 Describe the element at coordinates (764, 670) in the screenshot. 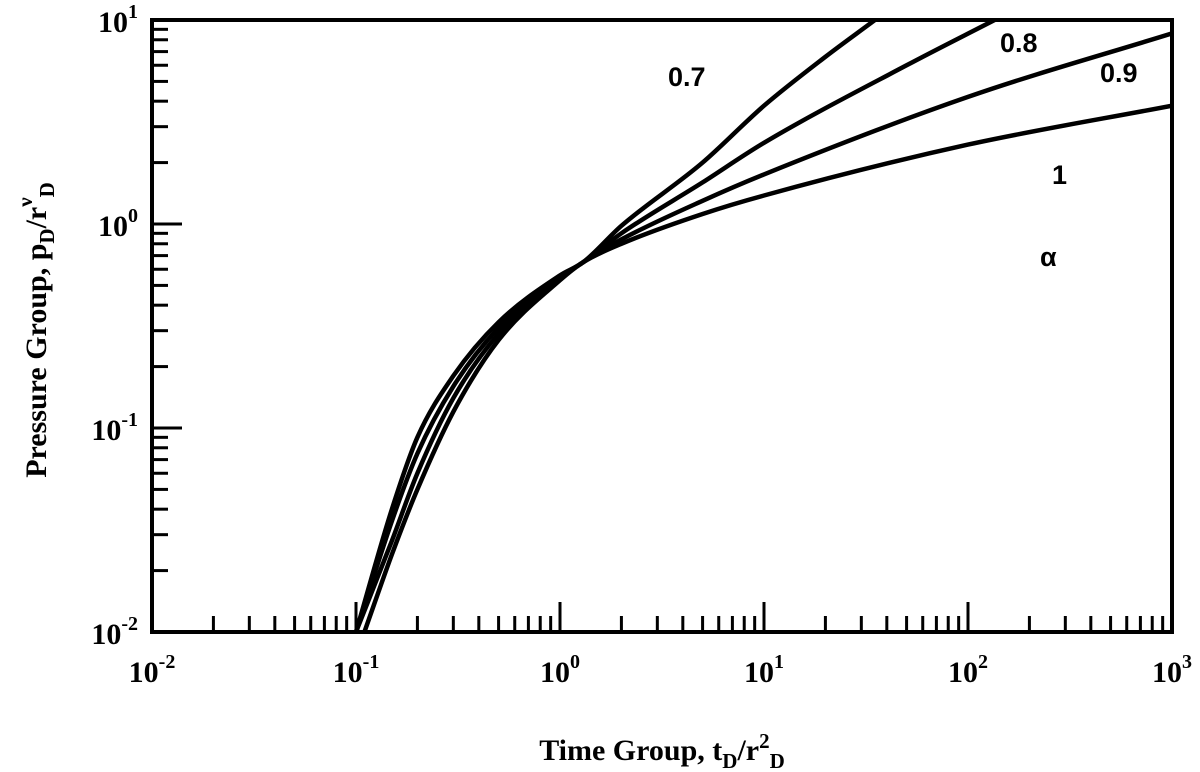

I see `x-tick-label: 10¹` at that location.